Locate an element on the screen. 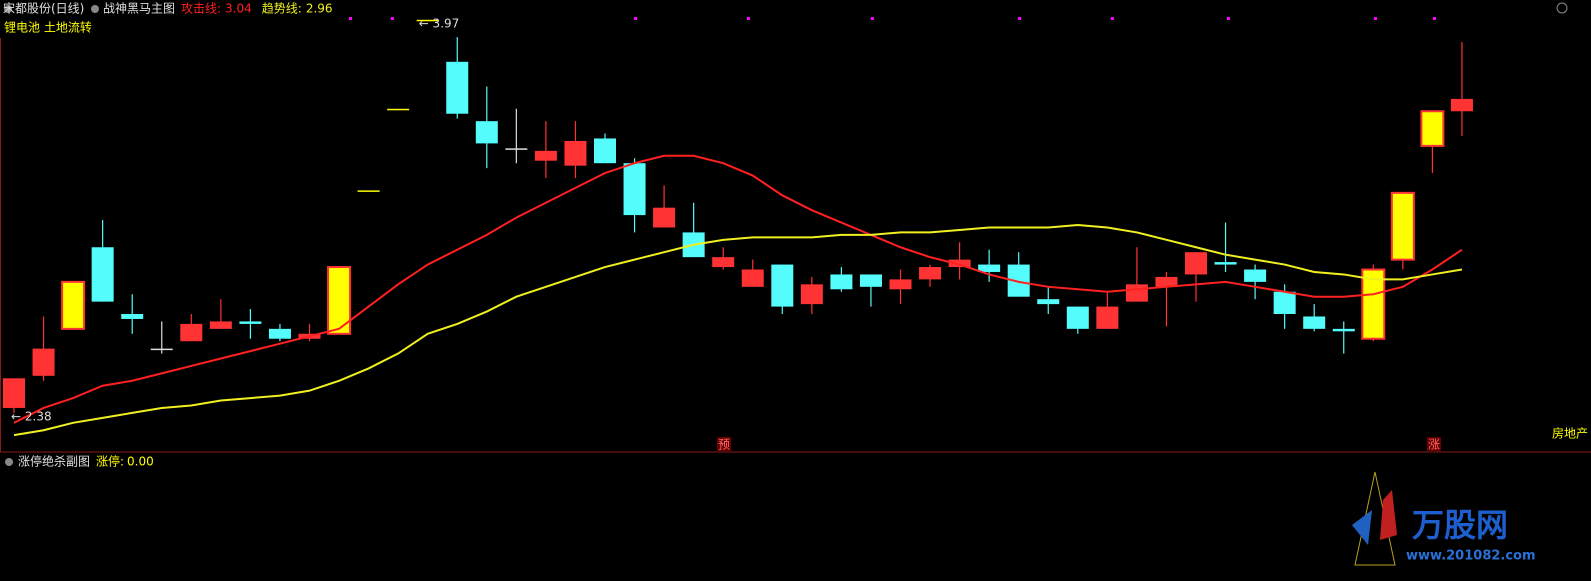 This screenshot has height=581, width=1591. subchart-icon is located at coordinates (9, 462).